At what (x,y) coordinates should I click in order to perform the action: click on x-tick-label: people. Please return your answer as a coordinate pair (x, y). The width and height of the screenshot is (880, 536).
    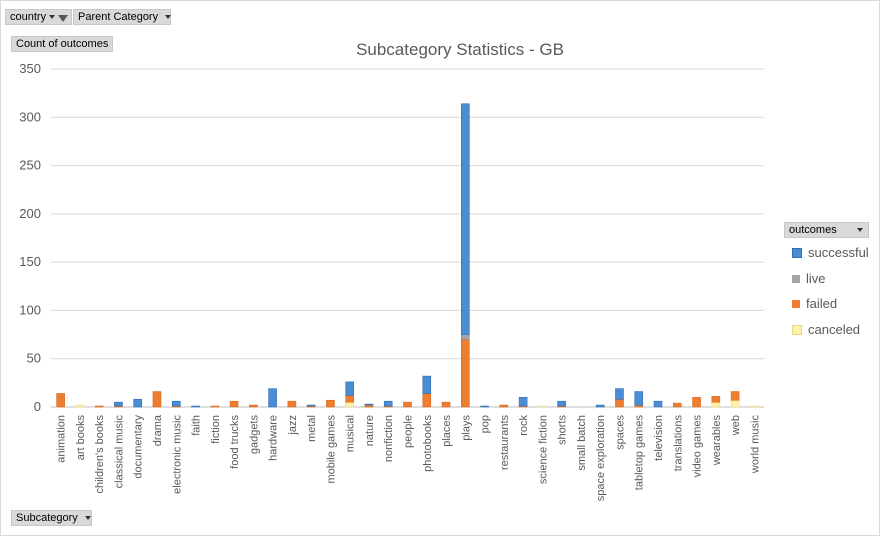
    Looking at the image, I should click on (409, 431).